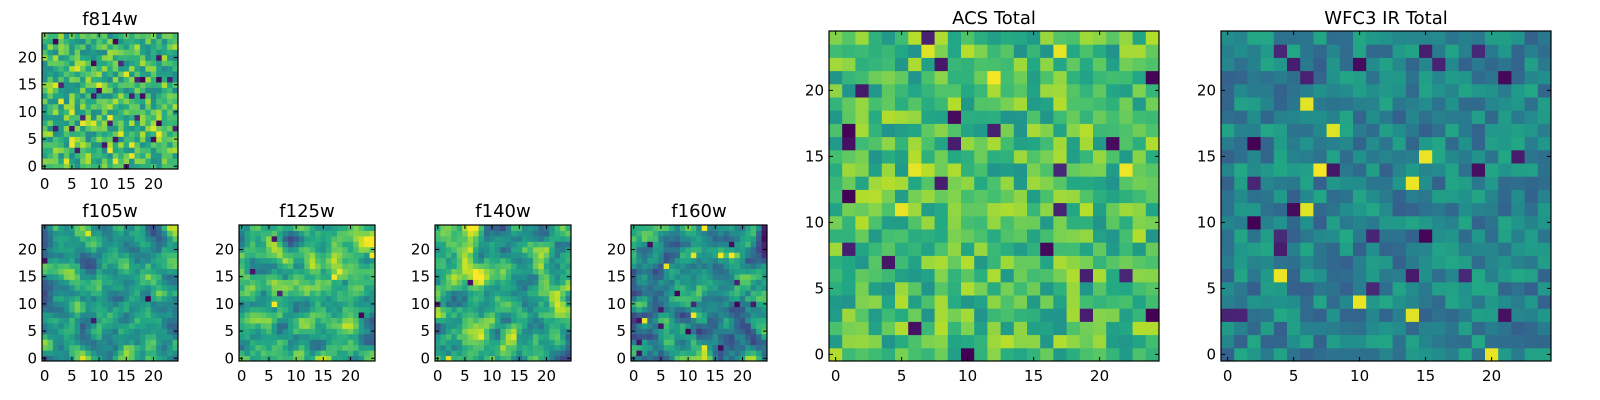 The width and height of the screenshot is (1600, 400). What do you see at coordinates (616, 250) in the screenshot?
I see `y-tick-label: 20` at bounding box center [616, 250].